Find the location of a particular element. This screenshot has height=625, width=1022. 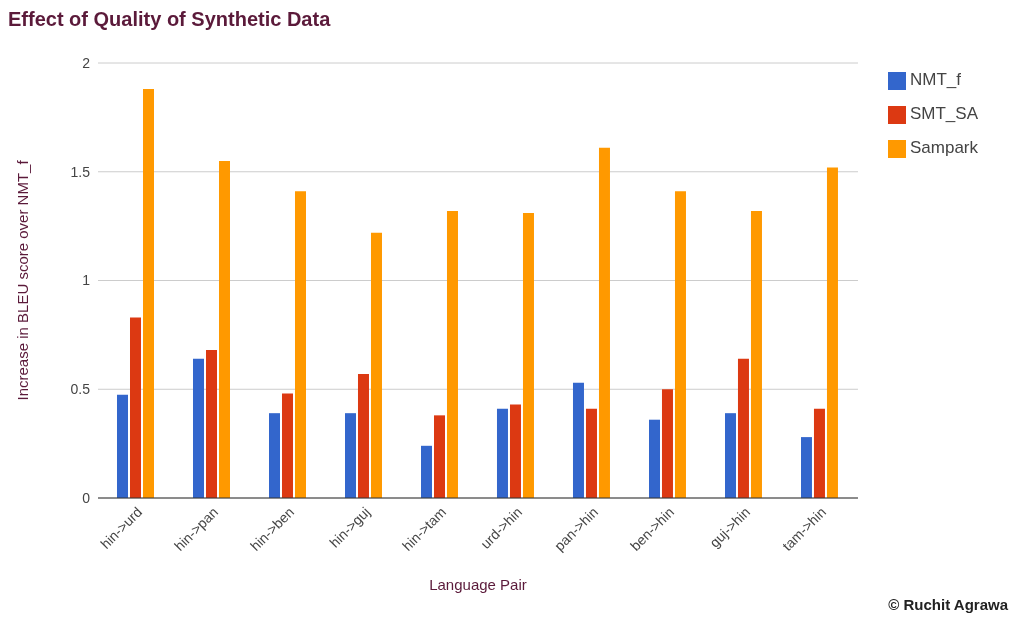

y-tick-label: 1 is located at coordinates (86, 280).